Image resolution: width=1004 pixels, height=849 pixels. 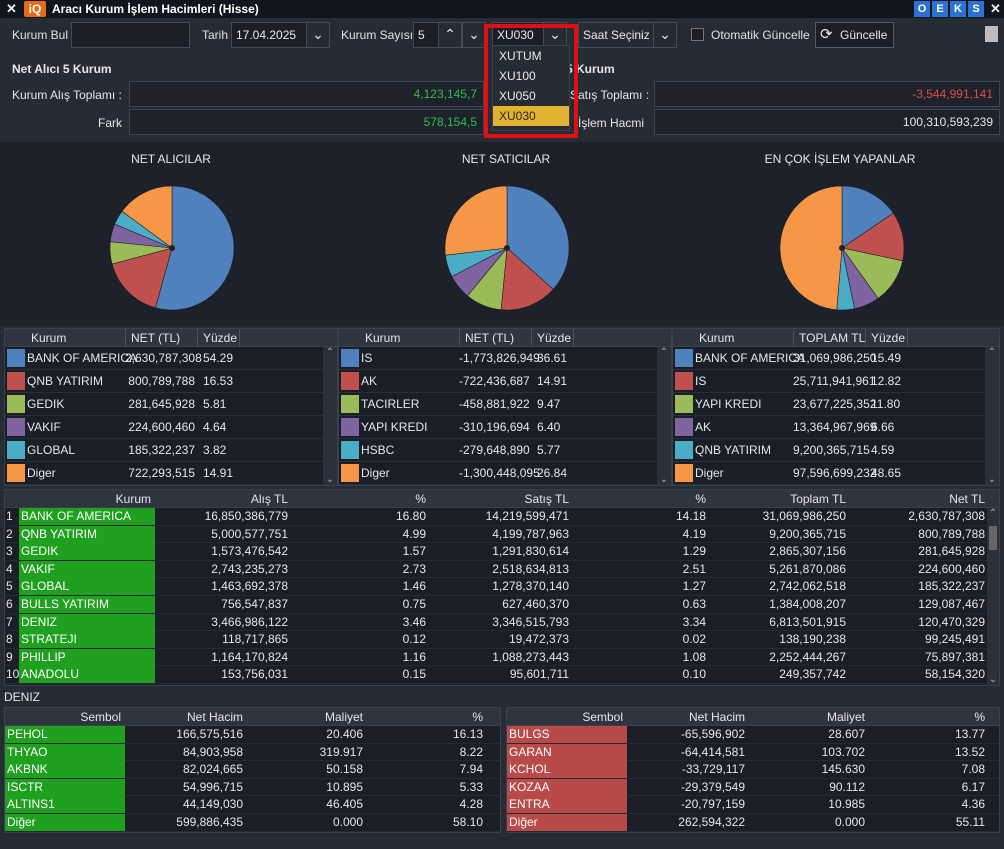 What do you see at coordinates (753, 805) in the screenshot?
I see `table-row: ENTRA -20,797,159 10.985 4.36` at bounding box center [753, 805].